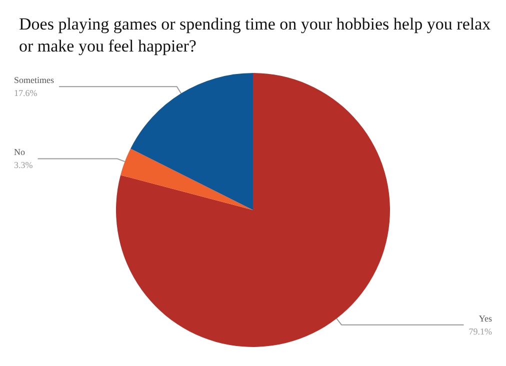  Describe the element at coordinates (26, 93) in the screenshot. I see `data-label: 17.6%` at that location.